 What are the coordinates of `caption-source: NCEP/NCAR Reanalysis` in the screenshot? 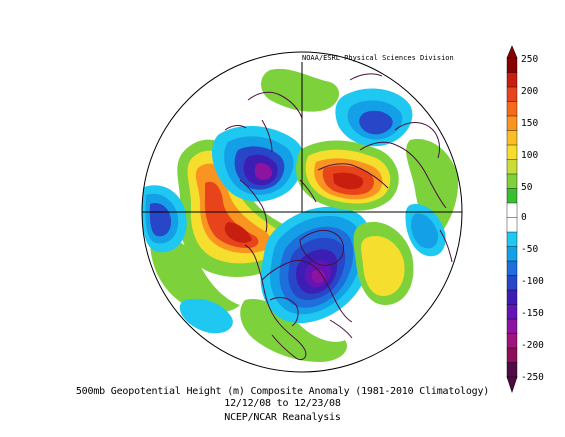 It's located at (282, 417).